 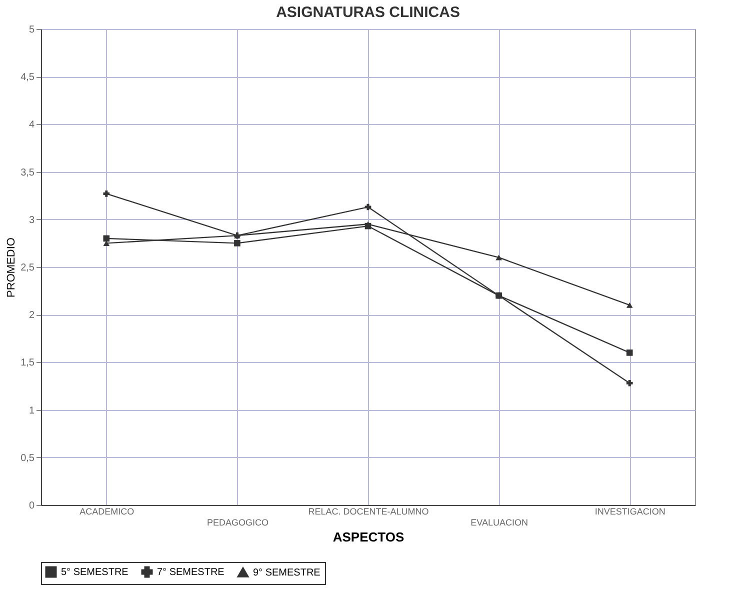 I want to click on y-tick-label: 2, so click(x=31, y=316).